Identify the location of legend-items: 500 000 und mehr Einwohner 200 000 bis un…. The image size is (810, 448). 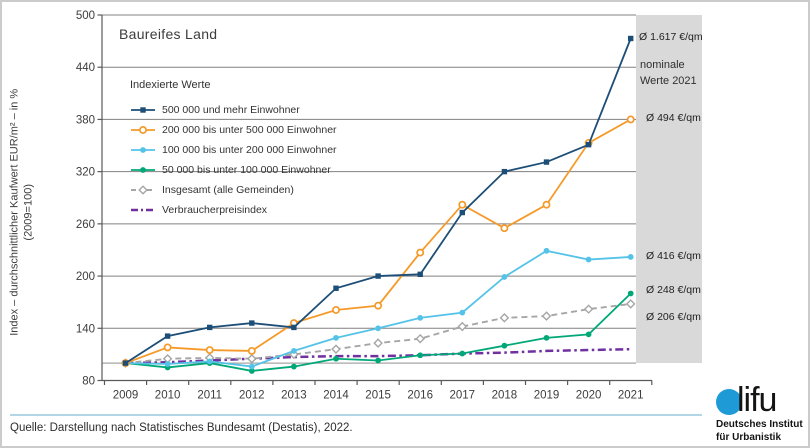
(233, 160).